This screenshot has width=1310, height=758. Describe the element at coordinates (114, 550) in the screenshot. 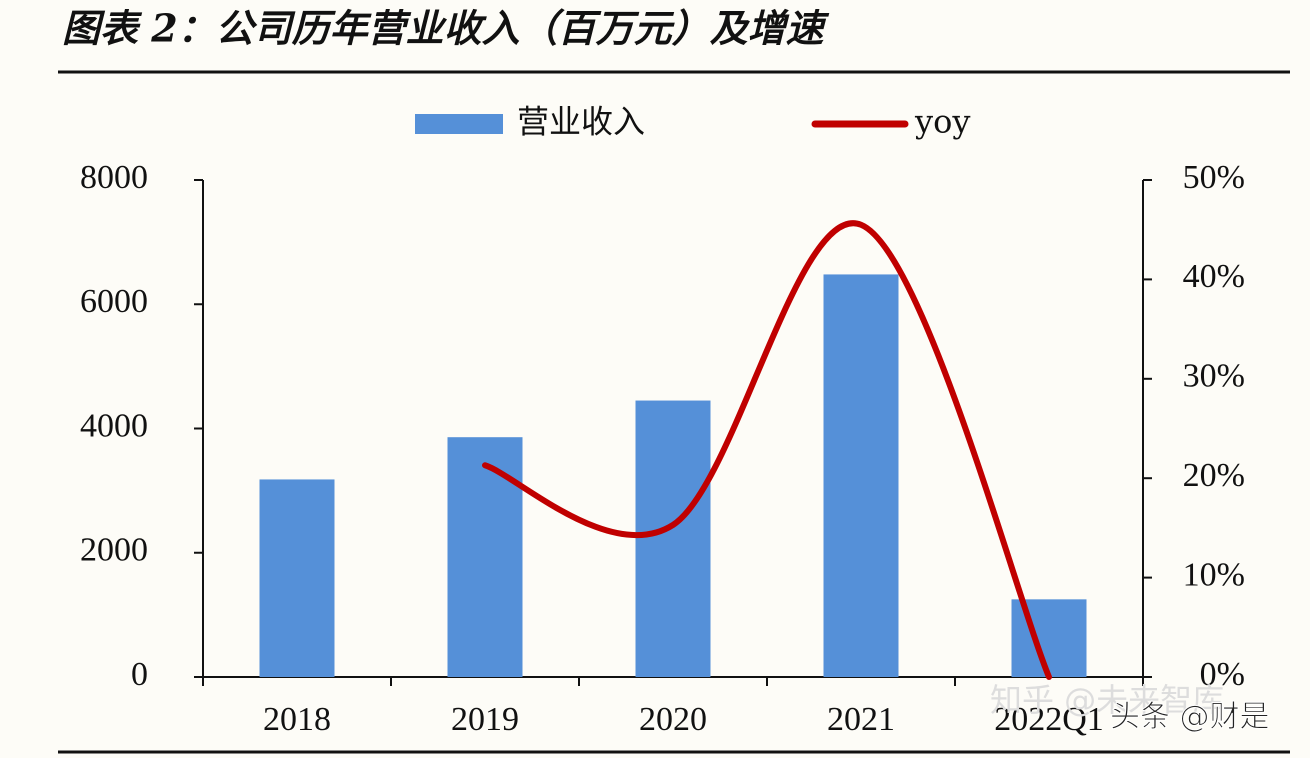

I see `y-tick-label: 2000` at that location.